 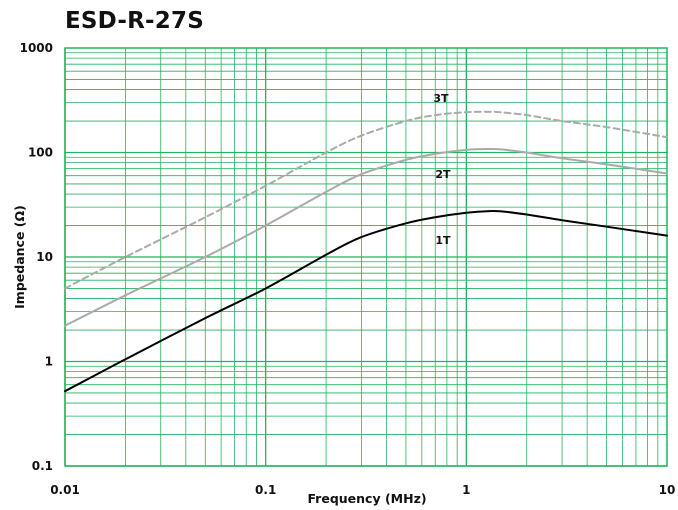 What do you see at coordinates (265, 490) in the screenshot?
I see `x-tick-label: 0.1` at bounding box center [265, 490].